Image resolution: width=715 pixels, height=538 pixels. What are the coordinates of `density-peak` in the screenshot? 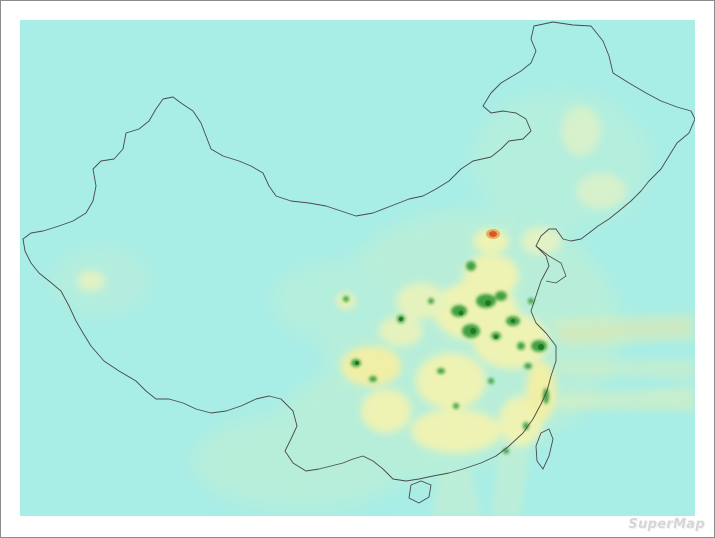 It's located at (449, 332).